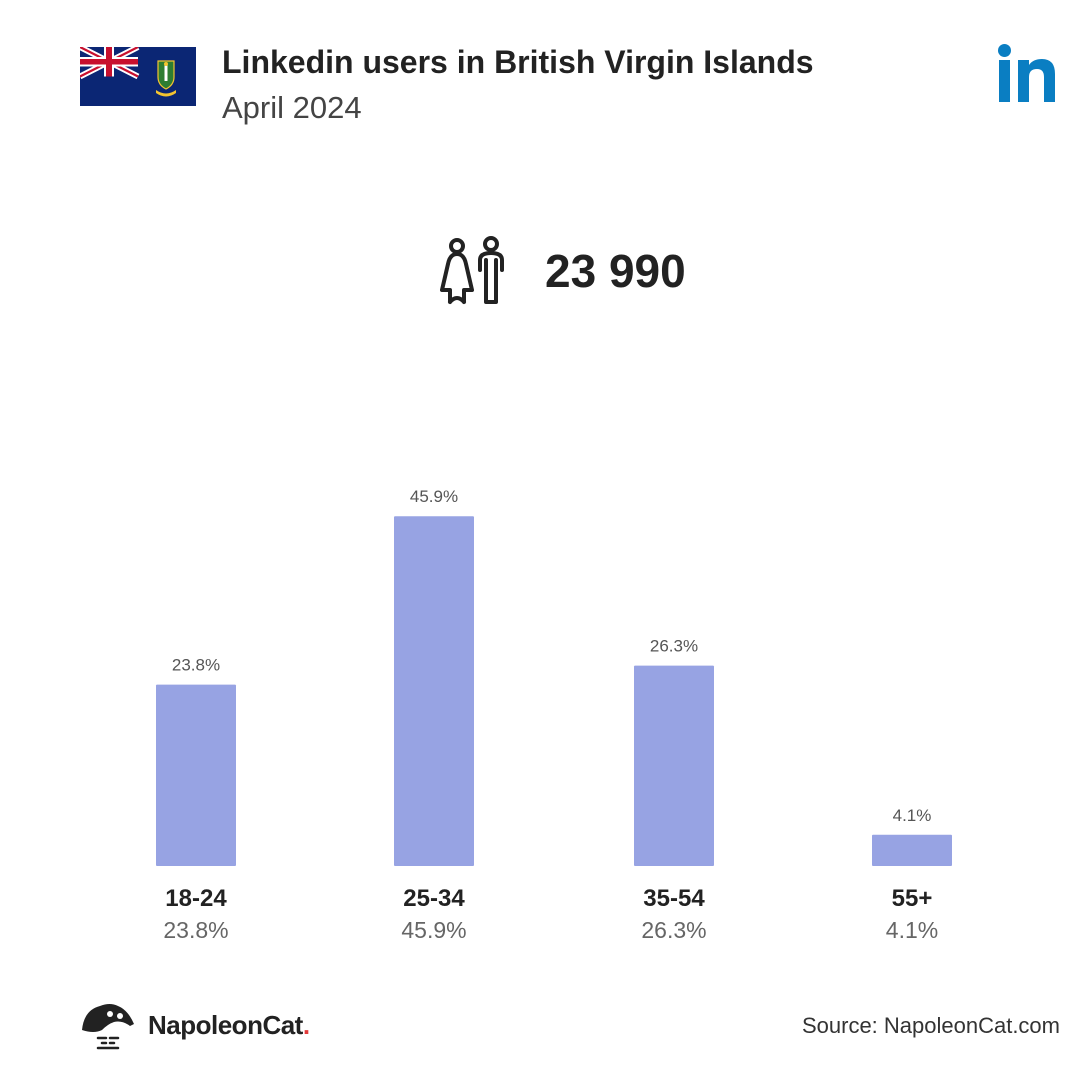 This screenshot has height=1080, width=1080. Describe the element at coordinates (138, 76) in the screenshot. I see `bvi-flag-icon` at that location.